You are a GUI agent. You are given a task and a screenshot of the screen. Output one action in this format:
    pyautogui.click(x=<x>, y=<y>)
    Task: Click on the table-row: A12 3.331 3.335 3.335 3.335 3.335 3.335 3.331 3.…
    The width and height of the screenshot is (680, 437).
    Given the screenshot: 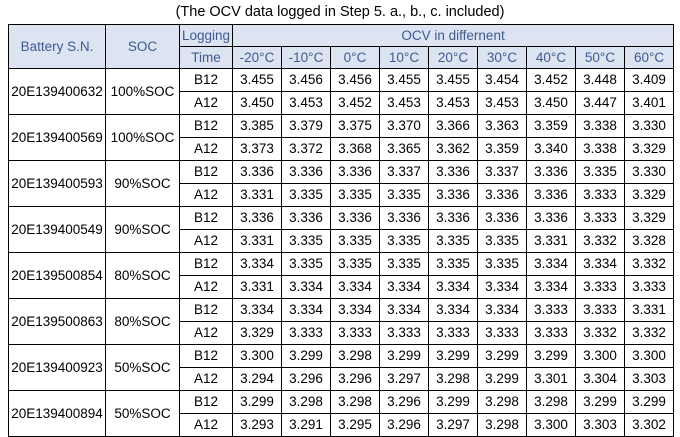 What is the action you would take?
    pyautogui.click(x=342, y=241)
    